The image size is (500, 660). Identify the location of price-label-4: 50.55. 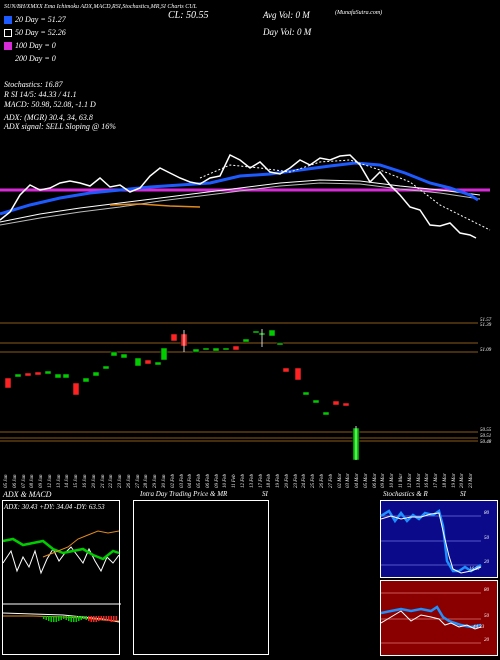
(486, 430).